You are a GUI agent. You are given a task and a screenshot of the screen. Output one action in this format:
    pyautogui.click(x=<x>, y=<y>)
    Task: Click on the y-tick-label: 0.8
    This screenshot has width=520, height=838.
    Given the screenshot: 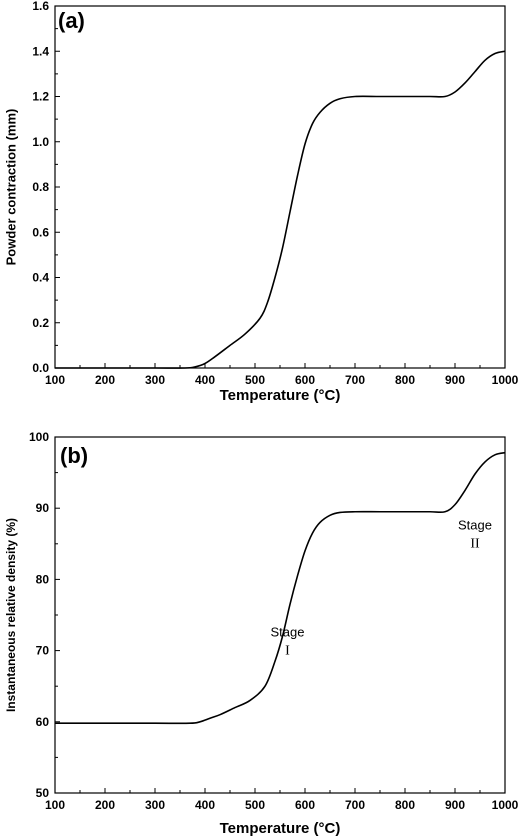 What is the action you would take?
    pyautogui.click(x=40, y=187)
    